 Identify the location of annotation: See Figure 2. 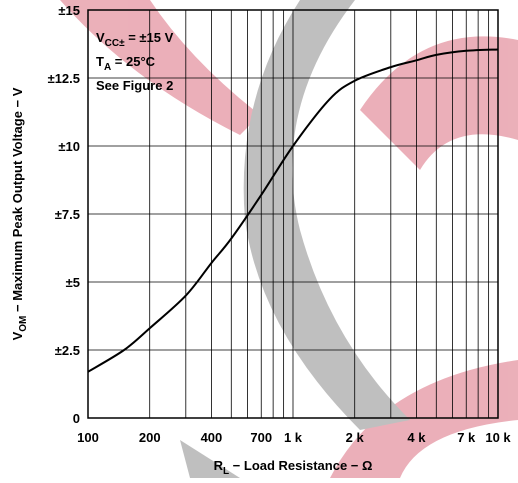
(134, 85).